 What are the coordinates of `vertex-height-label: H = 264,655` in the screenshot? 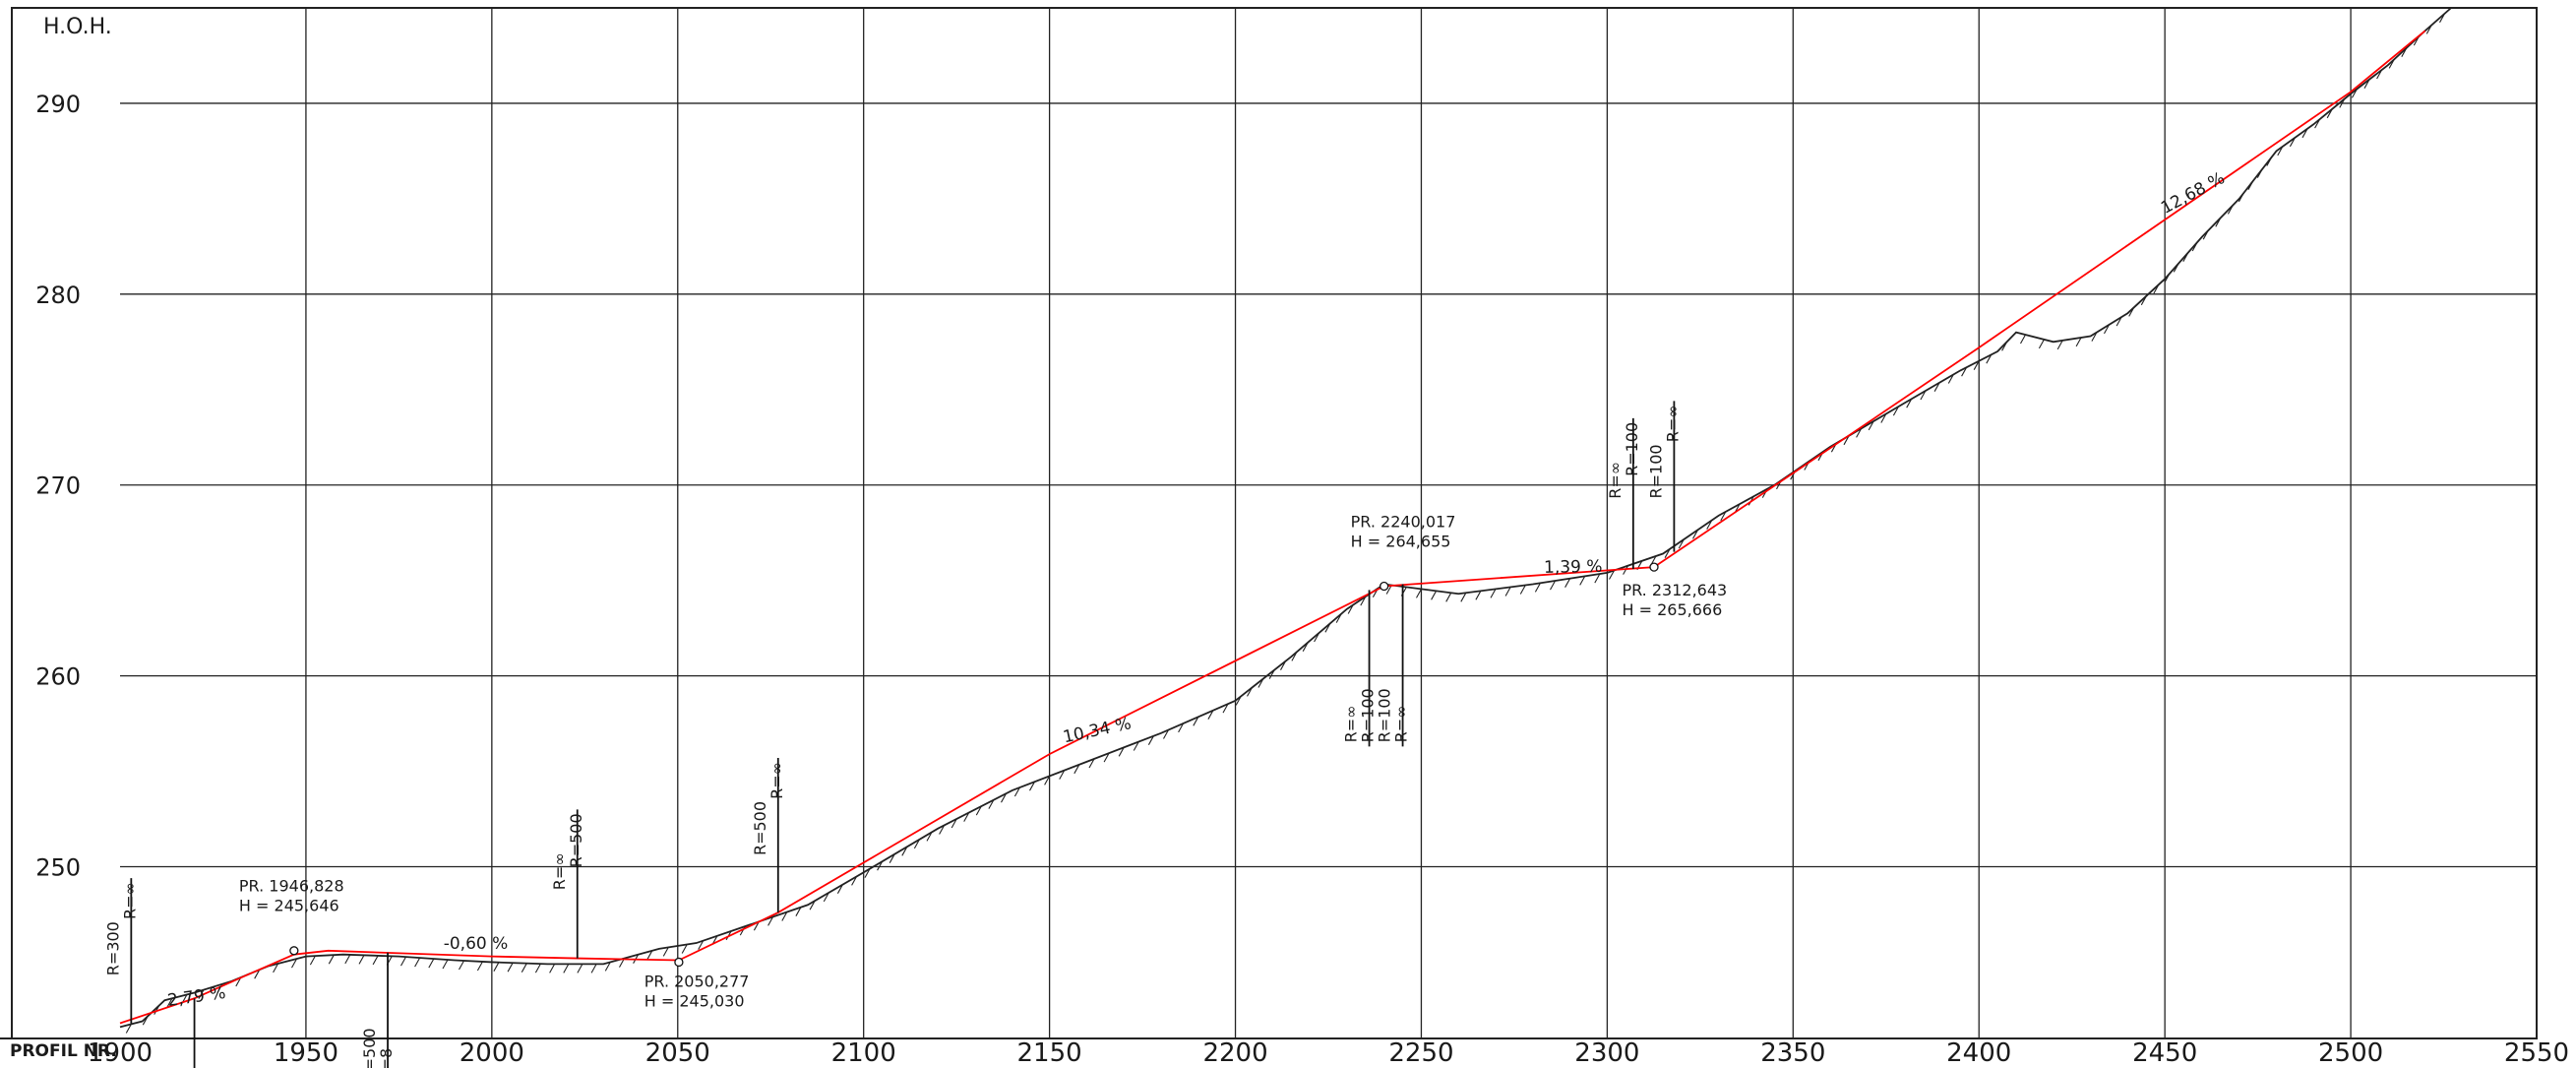 It's located at (1401, 541).